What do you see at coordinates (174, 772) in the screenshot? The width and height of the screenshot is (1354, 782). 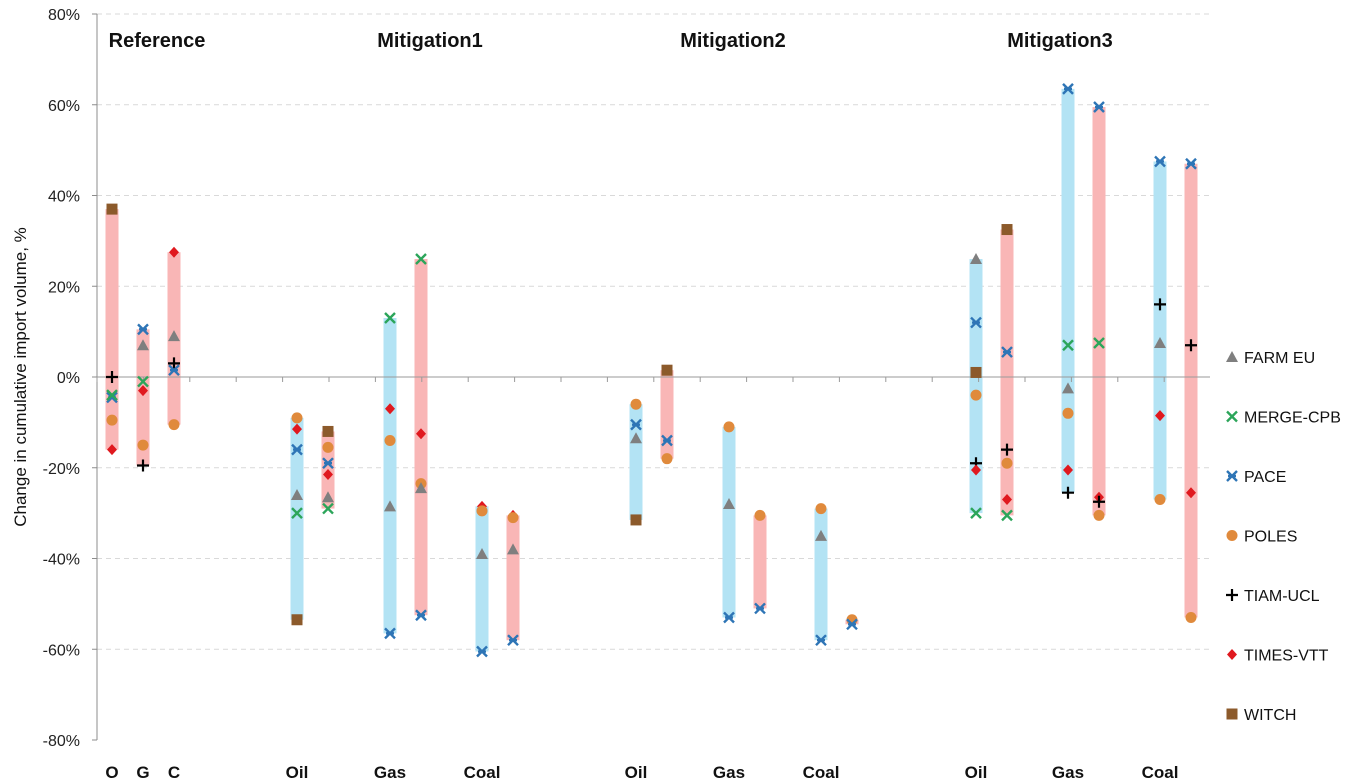 I see `x-category-label: C` at bounding box center [174, 772].